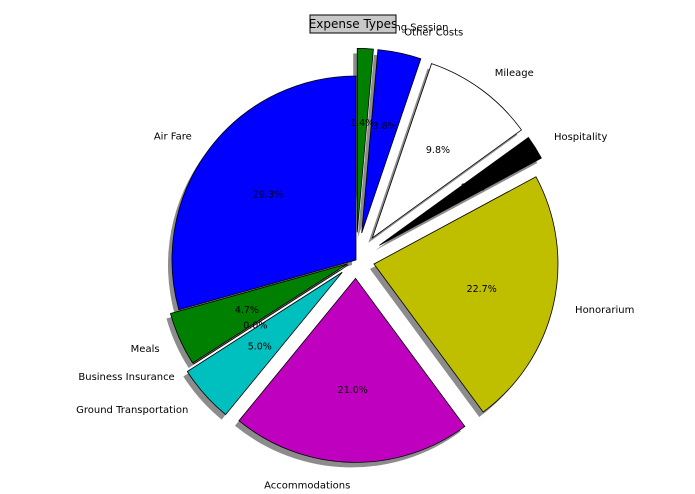 Image resolution: width=695 pixels, height=494 pixels. What do you see at coordinates (268, 194) in the screenshot?
I see `pct-air-fare: 29.3%` at bounding box center [268, 194].